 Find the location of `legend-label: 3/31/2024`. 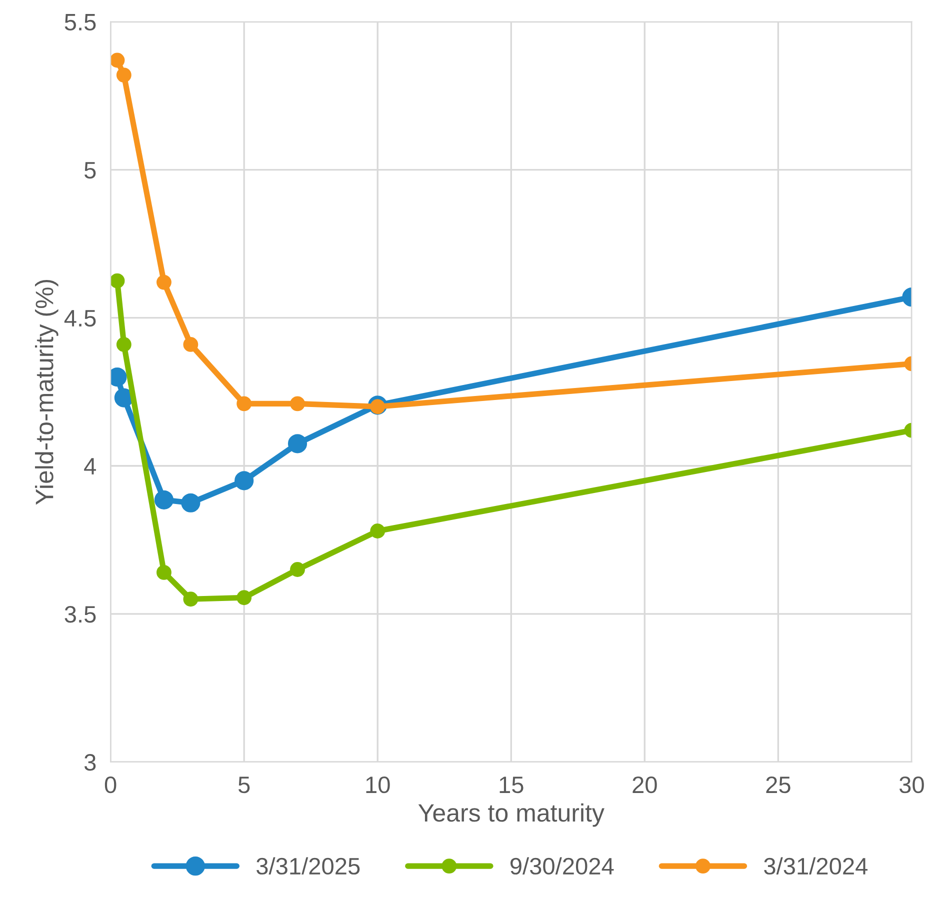

legend-label: 3/31/2024 is located at coordinates (816, 866).